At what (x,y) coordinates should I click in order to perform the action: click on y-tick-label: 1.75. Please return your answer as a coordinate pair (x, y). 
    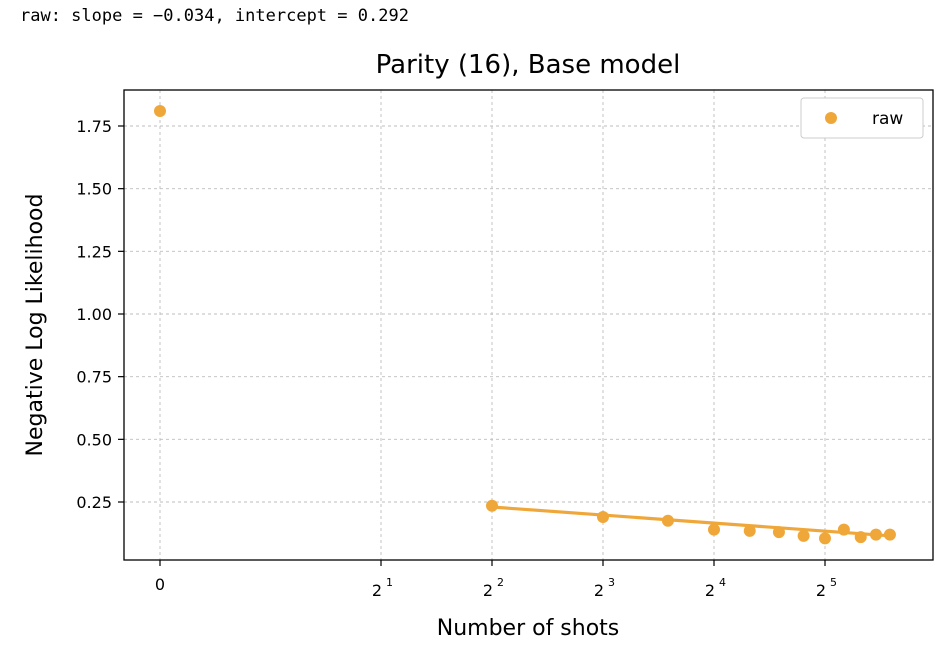
    Looking at the image, I should click on (94, 126).